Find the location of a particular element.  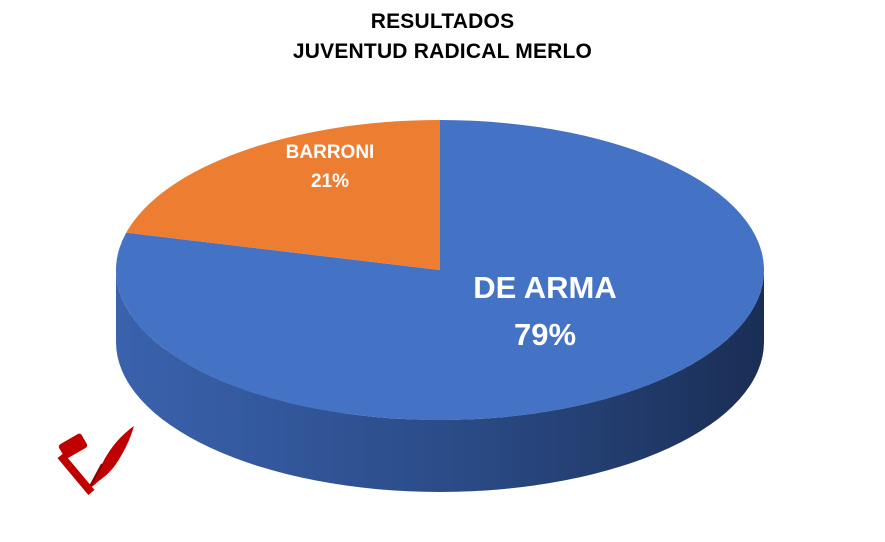

chart-title-line-1: RESULTADOS is located at coordinates (442, 21).